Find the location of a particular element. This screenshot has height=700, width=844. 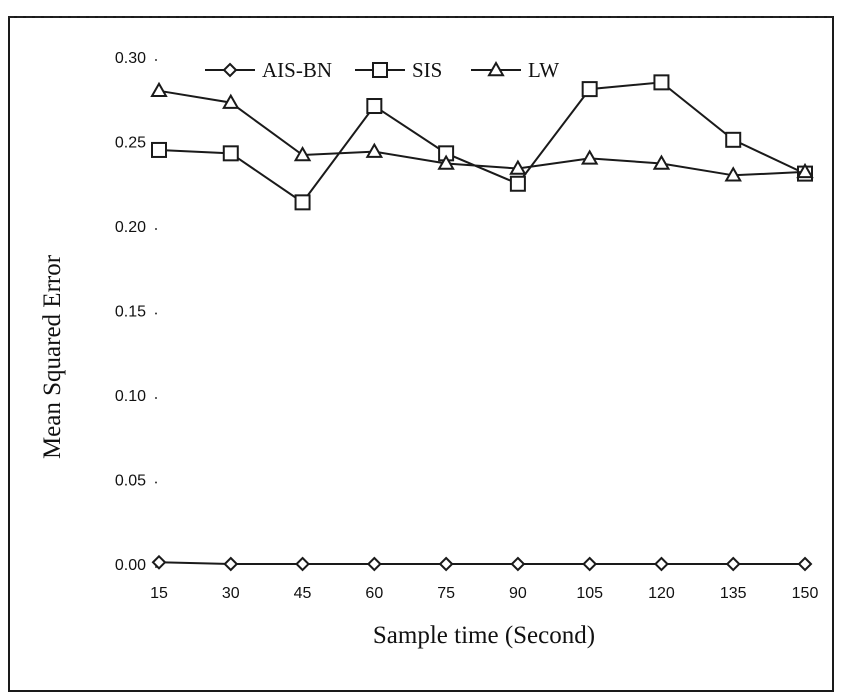

x-tick-label: 135 is located at coordinates (733, 593).